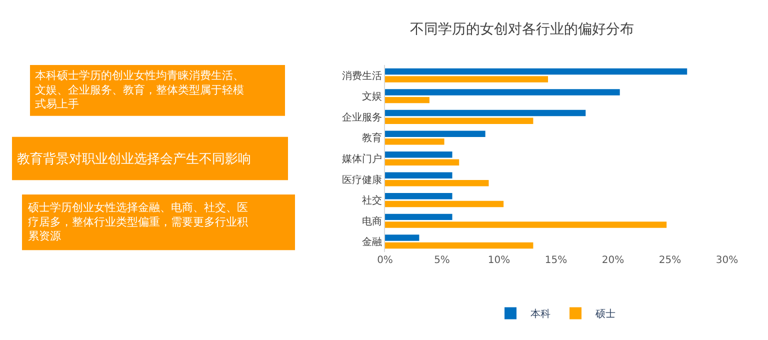 Image resolution: width=768 pixels, height=340 pixels. I want to click on chart-title: 不同学历的女创对各行业的偏好分布, so click(522, 30).